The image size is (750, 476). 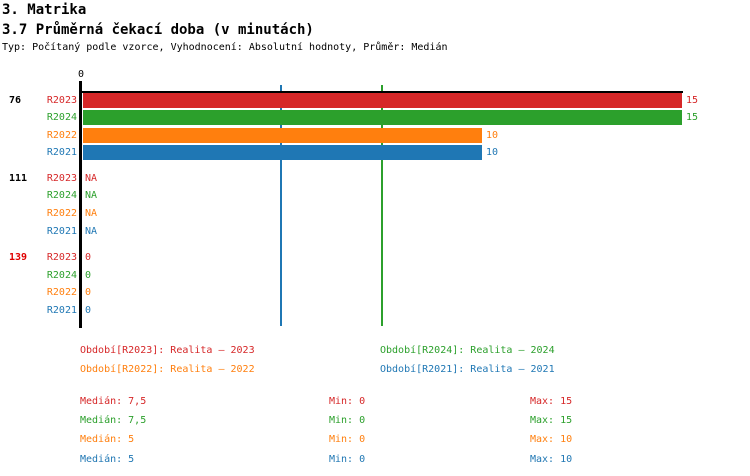 I want to click on question-title: 3.7 Průměrná čekací doba (v minutách), so click(x=158, y=30).